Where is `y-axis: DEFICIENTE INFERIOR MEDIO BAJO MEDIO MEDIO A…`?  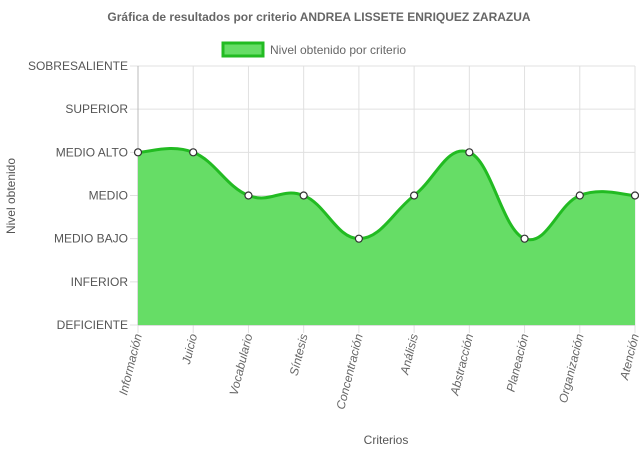
y-axis: DEFICIENTE INFERIOR MEDIO BAJO MEDIO MEDIO A… is located at coordinates (78, 195).